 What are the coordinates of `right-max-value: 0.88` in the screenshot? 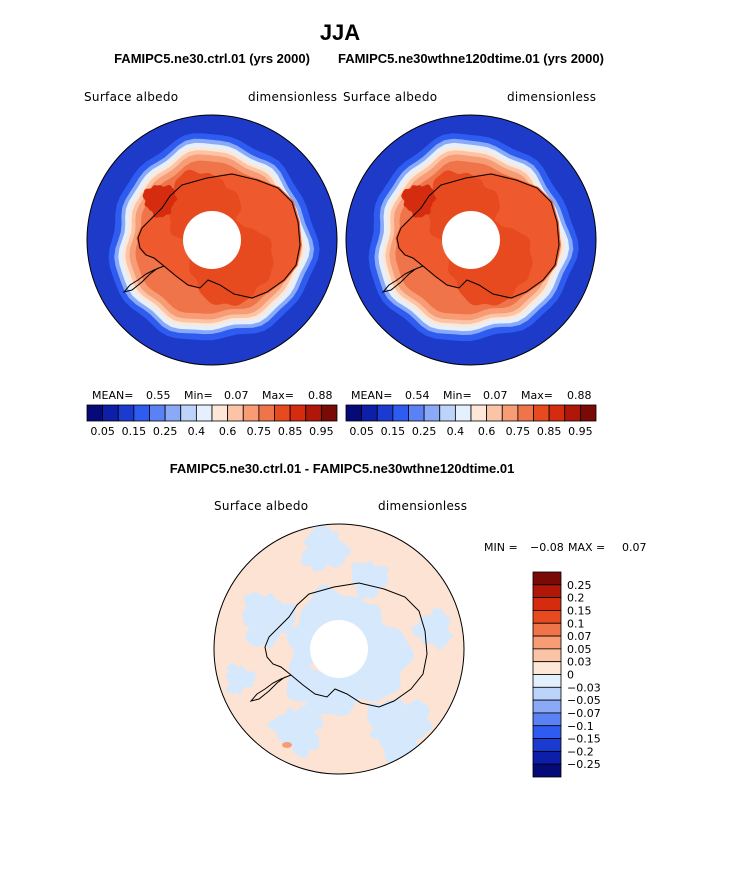 It's located at (579, 395).